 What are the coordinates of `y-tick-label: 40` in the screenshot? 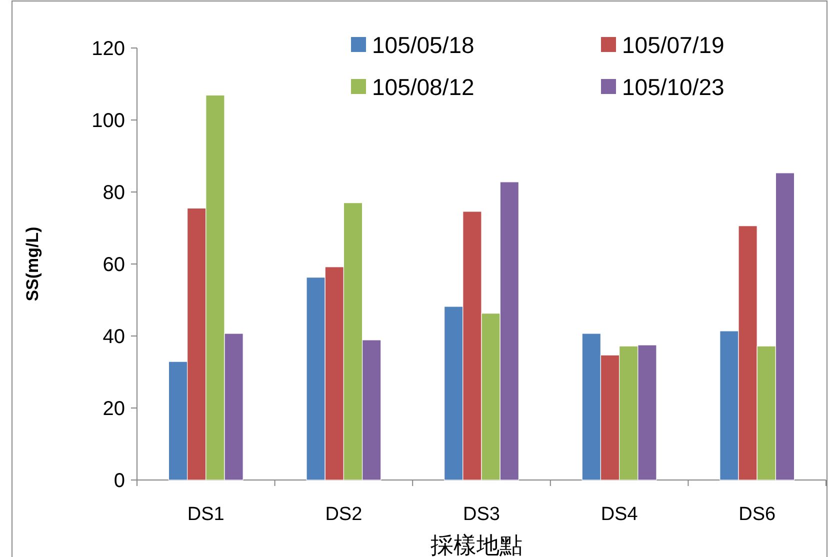 It's located at (113, 337).